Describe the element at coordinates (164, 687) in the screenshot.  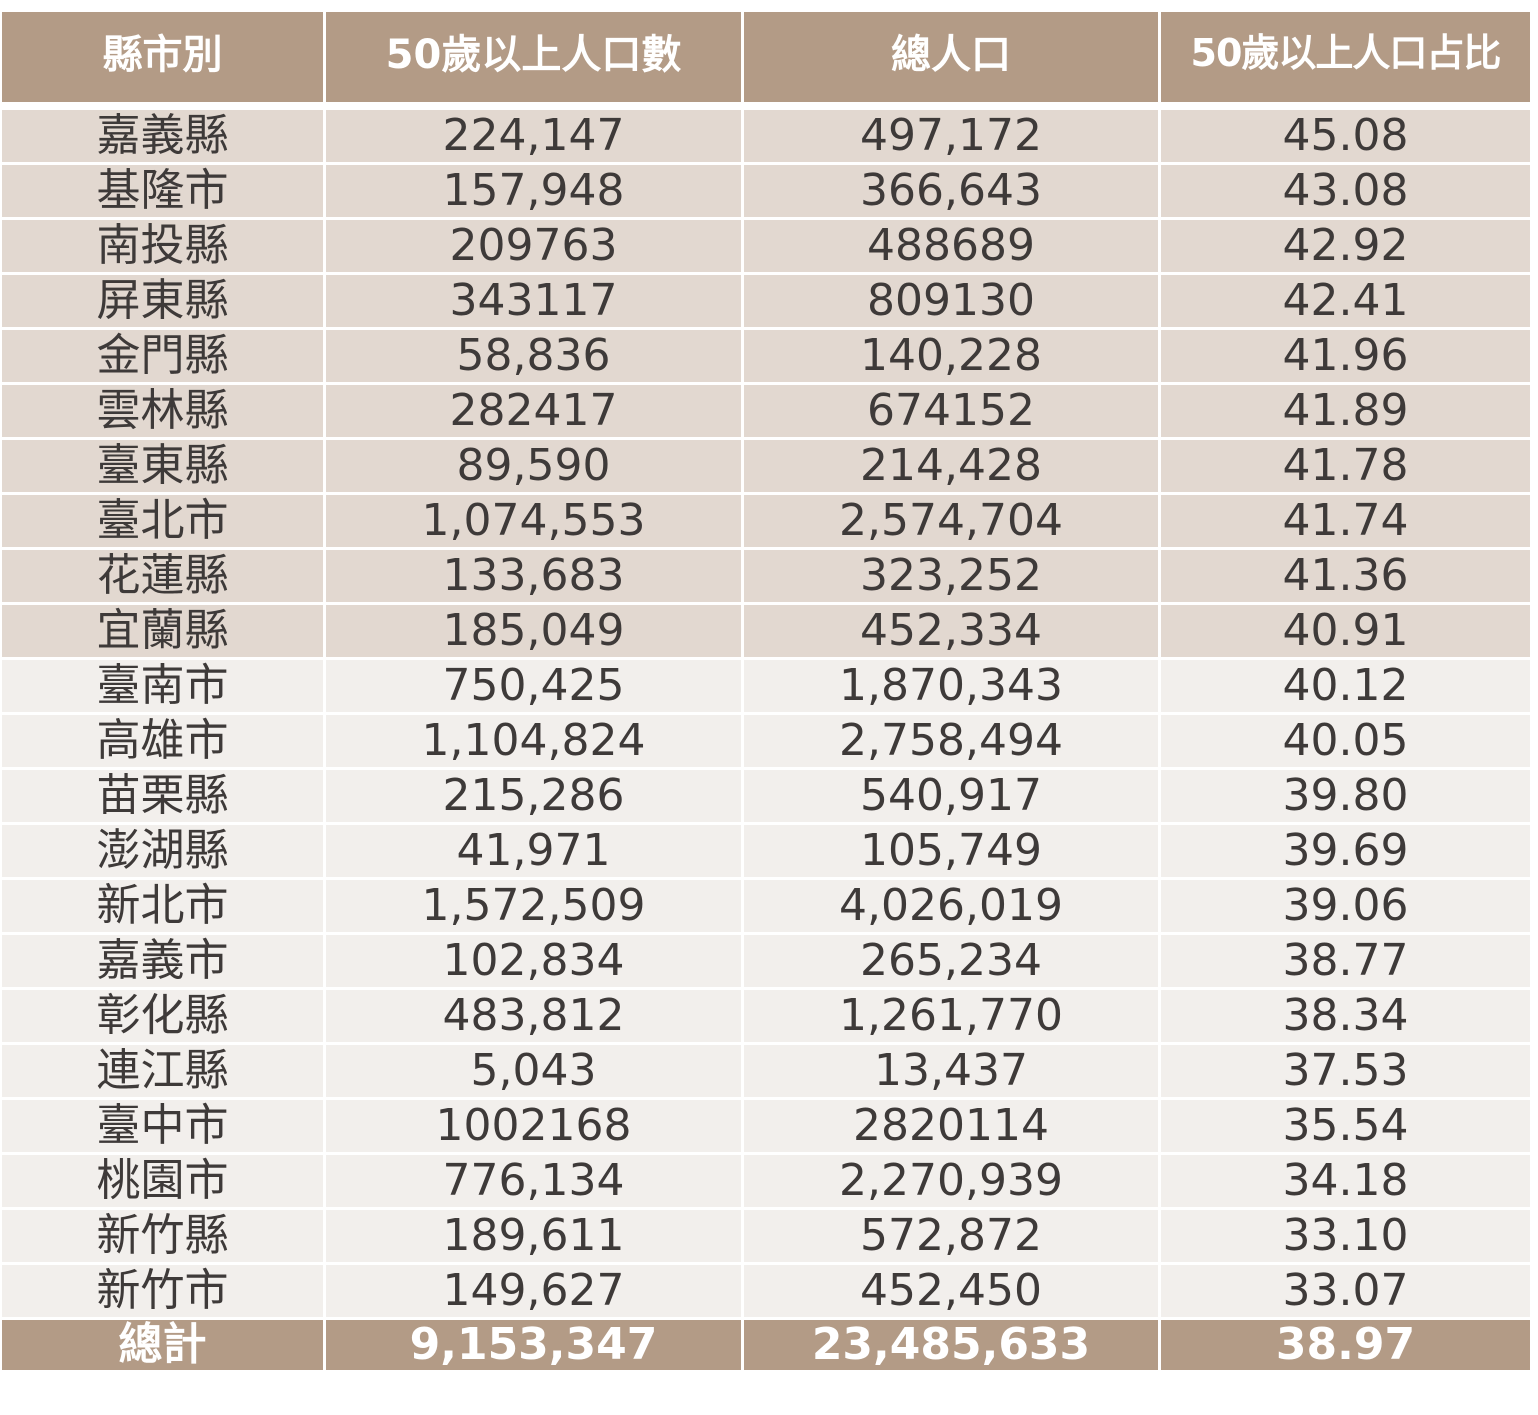
I see `county-cell: 臺南市` at that location.